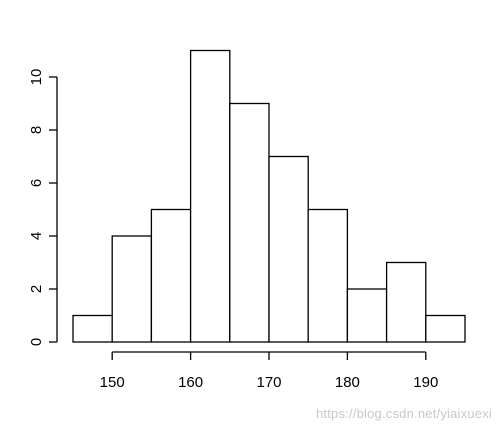  What do you see at coordinates (36, 289) in the screenshot?
I see `y-tick-label: 2` at bounding box center [36, 289].